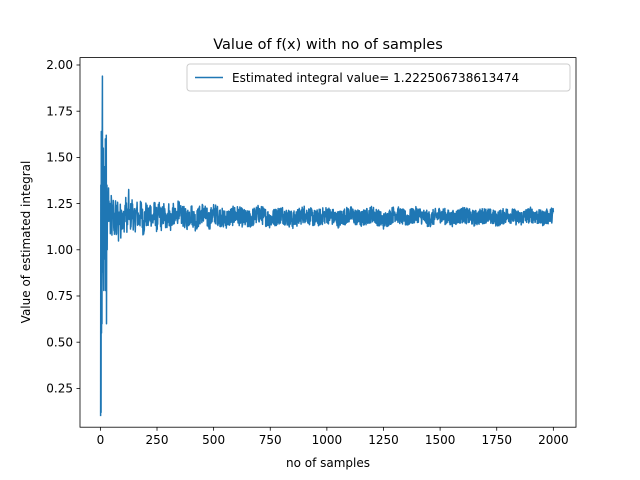 This screenshot has height=480, width=640. What do you see at coordinates (383, 440) in the screenshot?
I see `x-tick-label: 1250` at bounding box center [383, 440].